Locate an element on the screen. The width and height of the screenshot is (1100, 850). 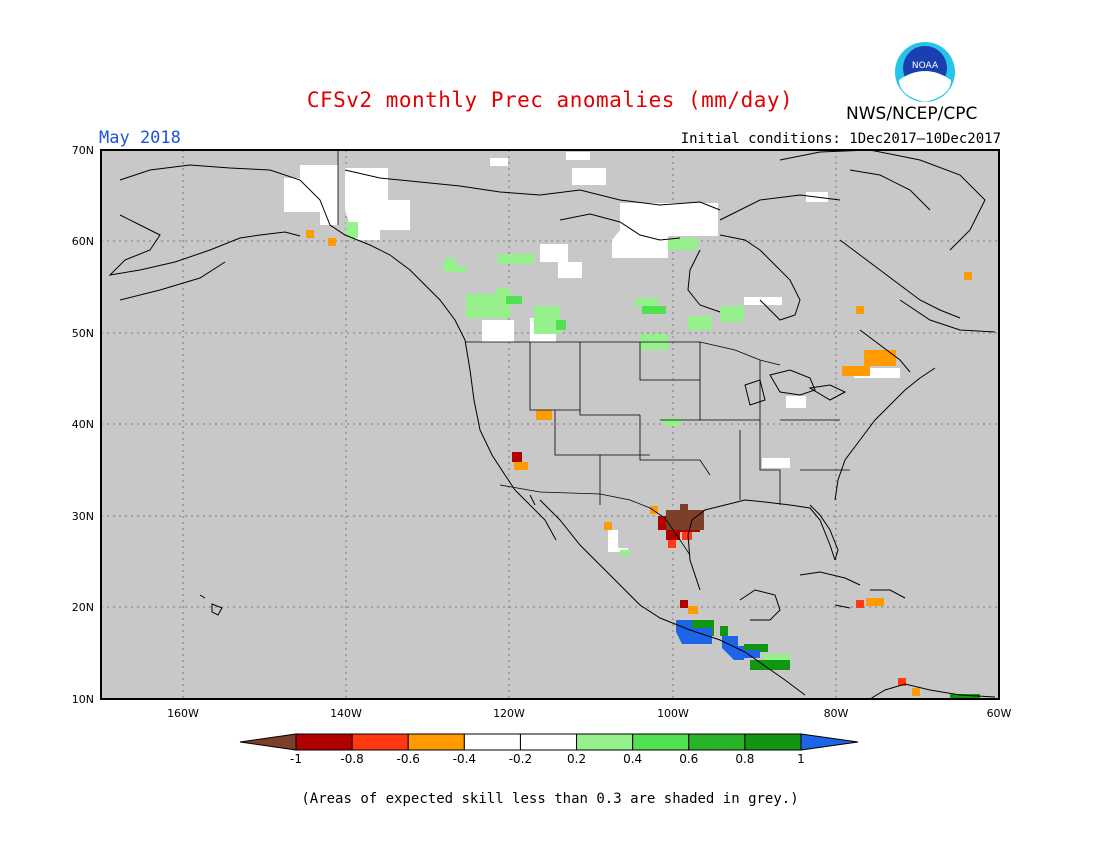
lon-label: 140W is located at coordinates (346, 713).